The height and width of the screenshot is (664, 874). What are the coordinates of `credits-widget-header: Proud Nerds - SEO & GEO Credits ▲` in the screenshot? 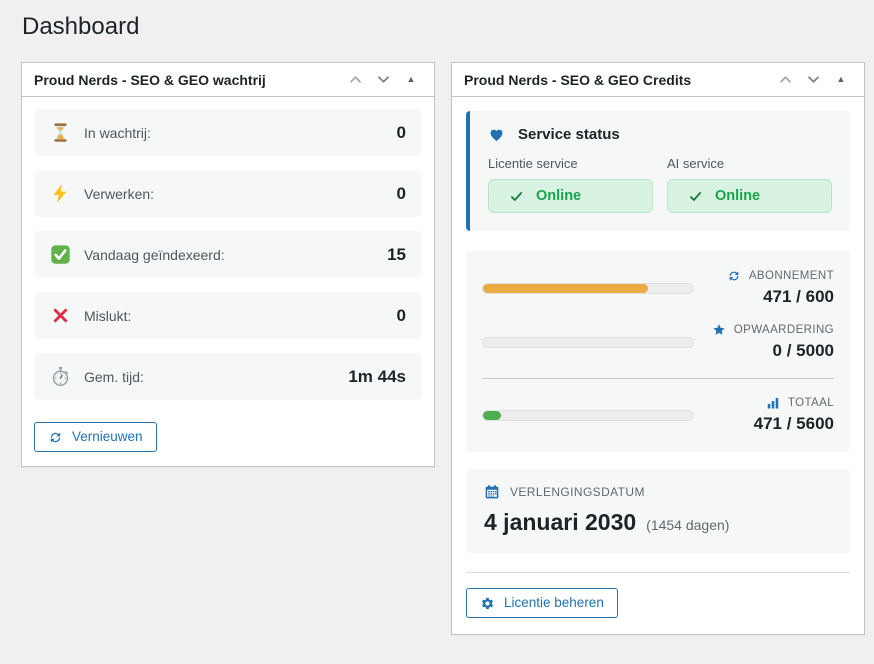 It's located at (658, 80).